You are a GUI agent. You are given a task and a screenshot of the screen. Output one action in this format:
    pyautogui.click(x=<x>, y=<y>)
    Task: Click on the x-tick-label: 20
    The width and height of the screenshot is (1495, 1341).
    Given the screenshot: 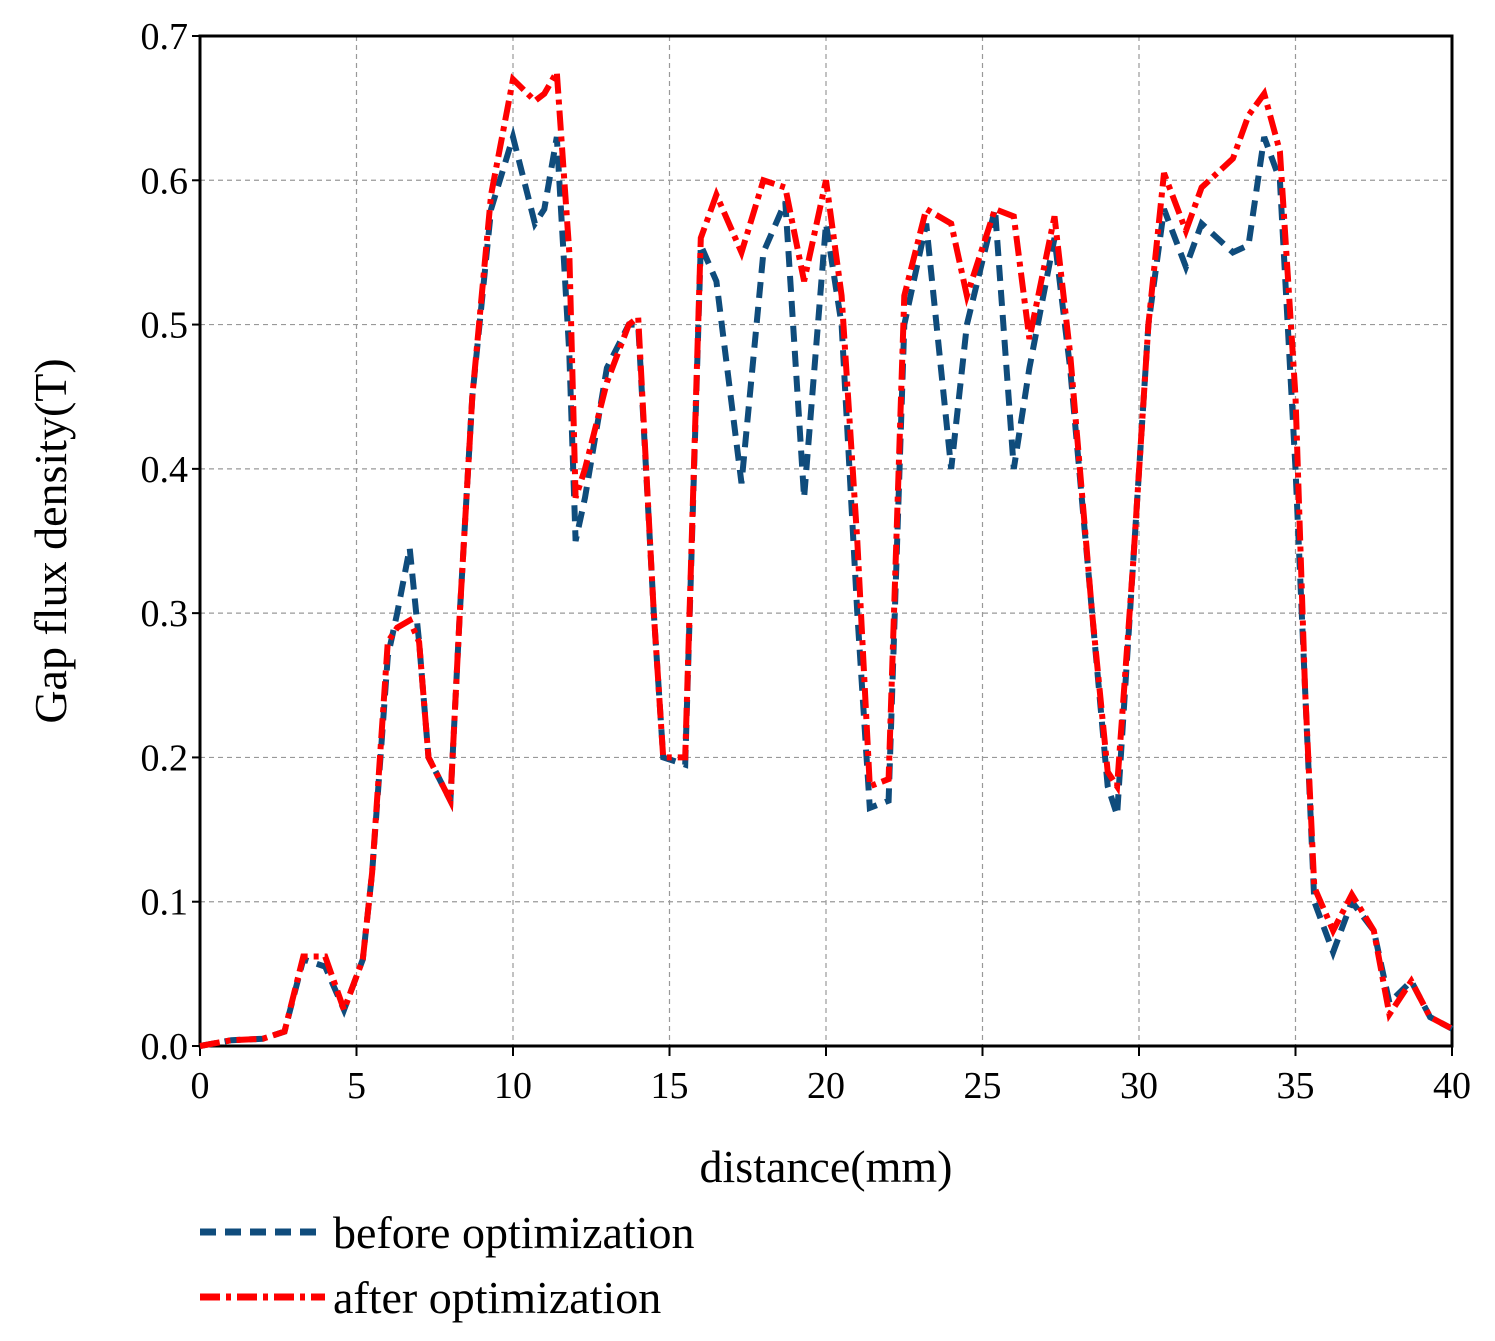 What is the action you would take?
    pyautogui.click(x=826, y=1086)
    